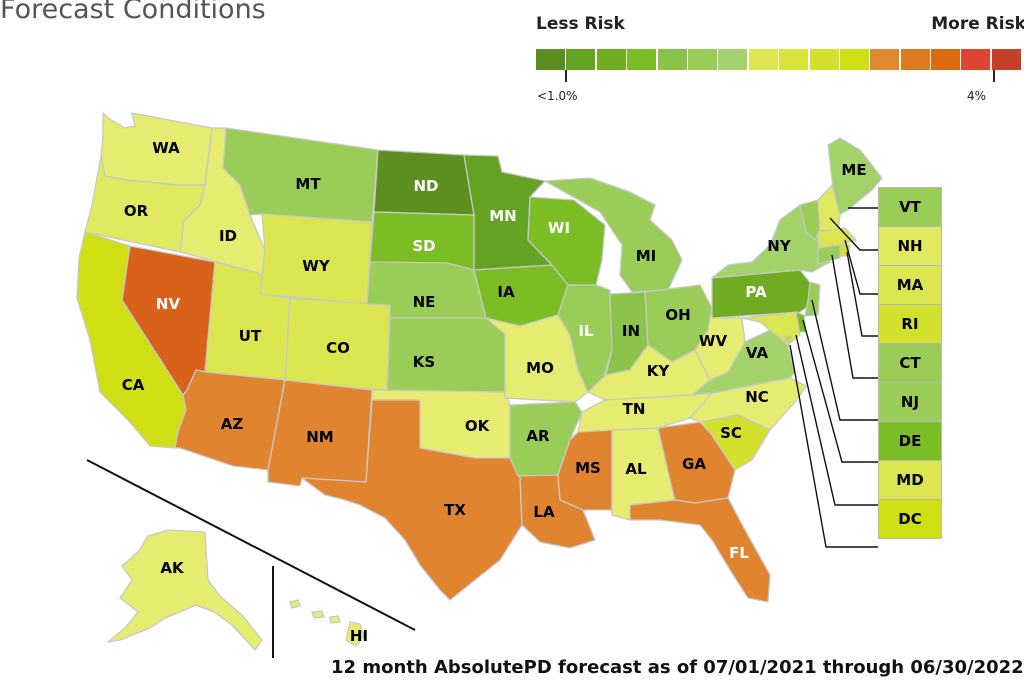 The image size is (1024, 683). Describe the element at coordinates (319, 437) in the screenshot. I see `state-label-nm: NM` at that location.